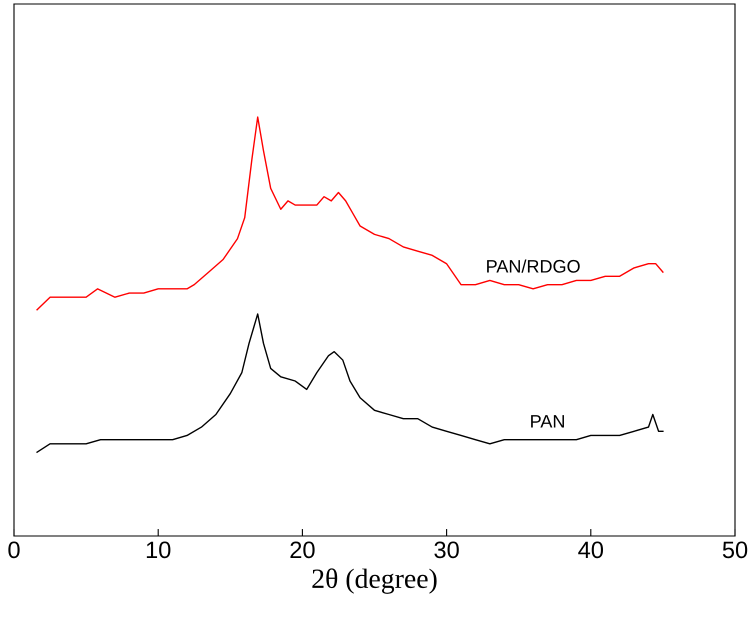  I want to click on series-label: PAN, so click(547, 421).